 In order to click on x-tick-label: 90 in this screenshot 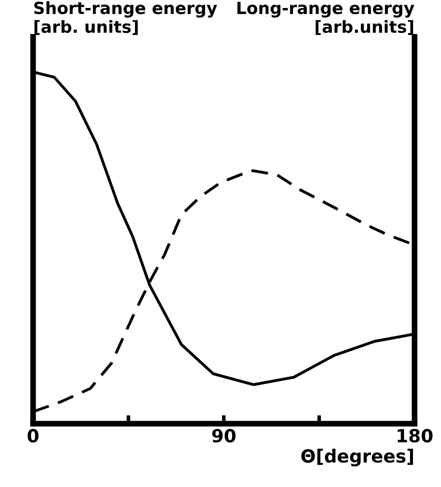, I will do `click(224, 435)`.